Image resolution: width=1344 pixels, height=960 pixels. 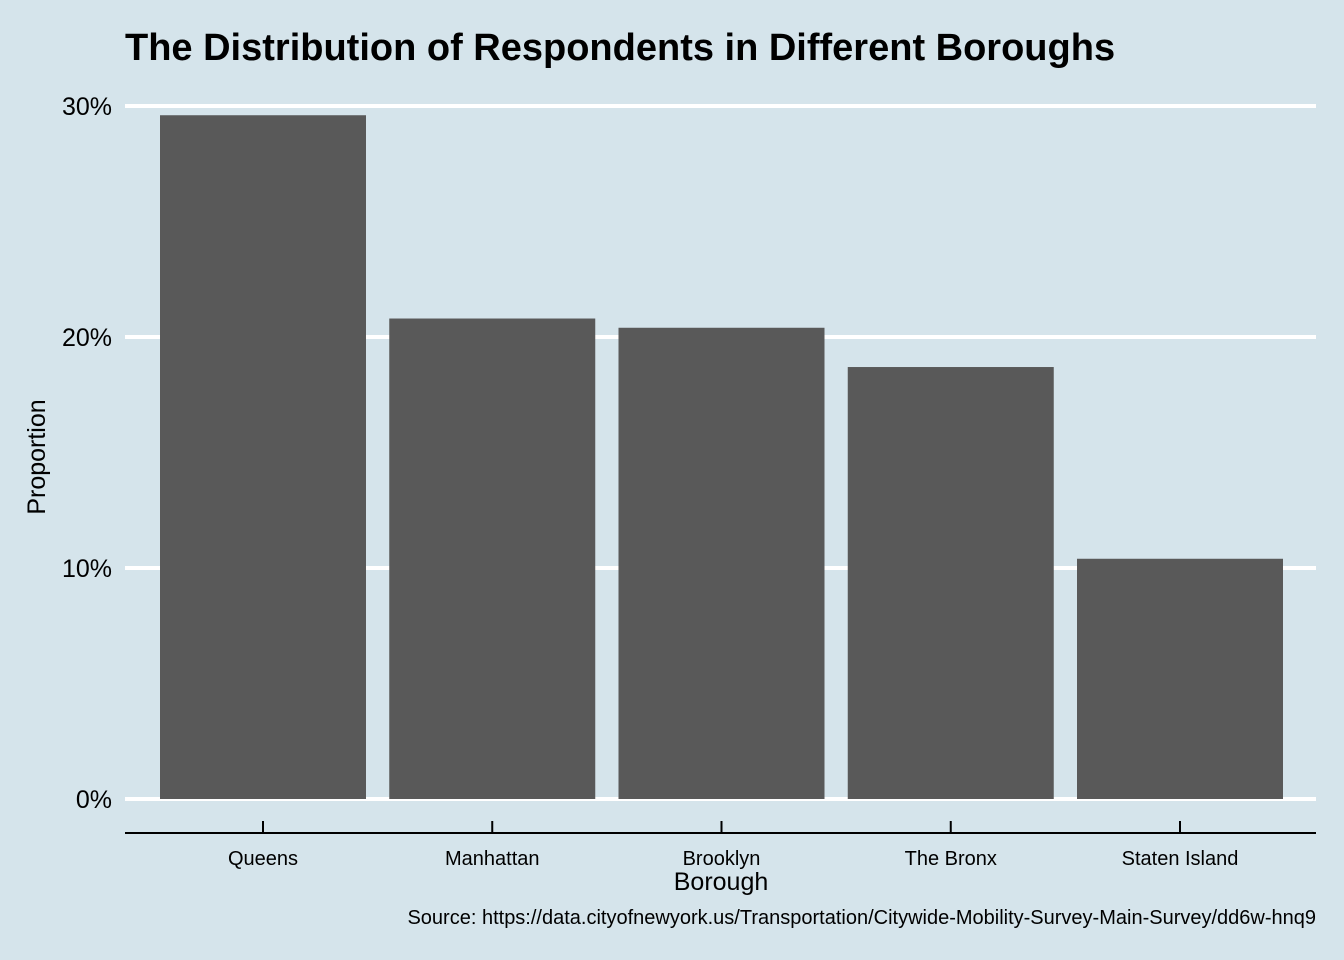 I want to click on x-tick-label: The Bronx, so click(x=951, y=859).